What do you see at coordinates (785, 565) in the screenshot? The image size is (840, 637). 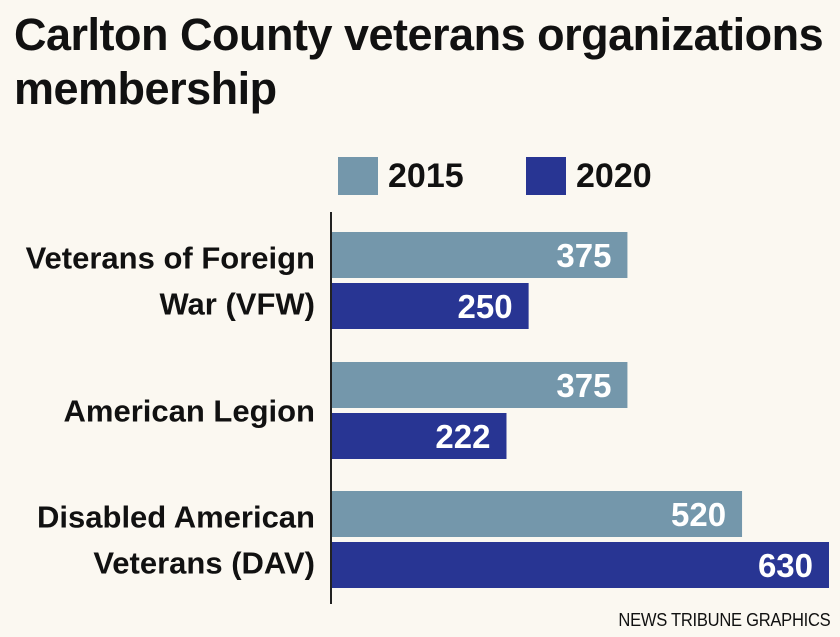 I see `data-label-2020-2: 630` at bounding box center [785, 565].